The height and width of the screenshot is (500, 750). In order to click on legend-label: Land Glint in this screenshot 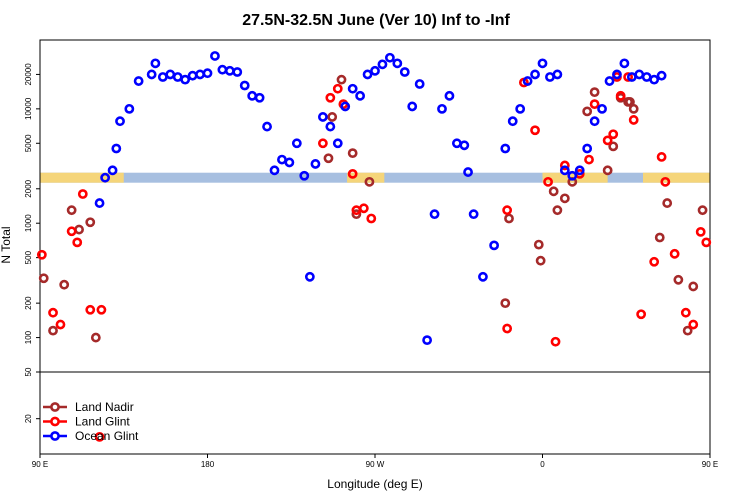, I will do `click(102, 422)`.